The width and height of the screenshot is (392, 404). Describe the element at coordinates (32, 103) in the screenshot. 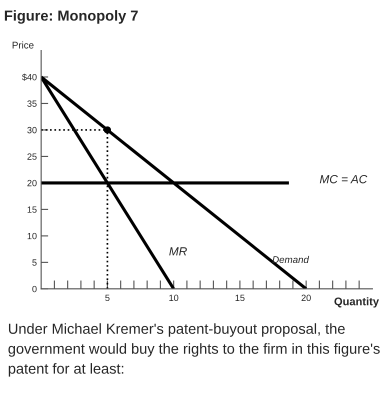

I see `y-tick-label: 35` at that location.